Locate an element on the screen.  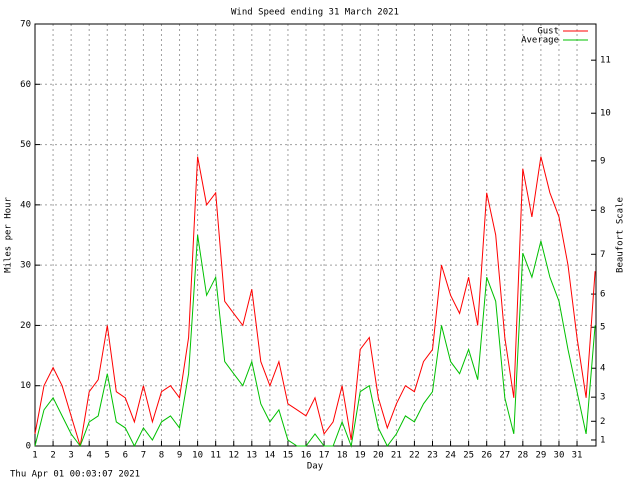
y-axis-label: Miles per Hour is located at coordinates (9, 234).